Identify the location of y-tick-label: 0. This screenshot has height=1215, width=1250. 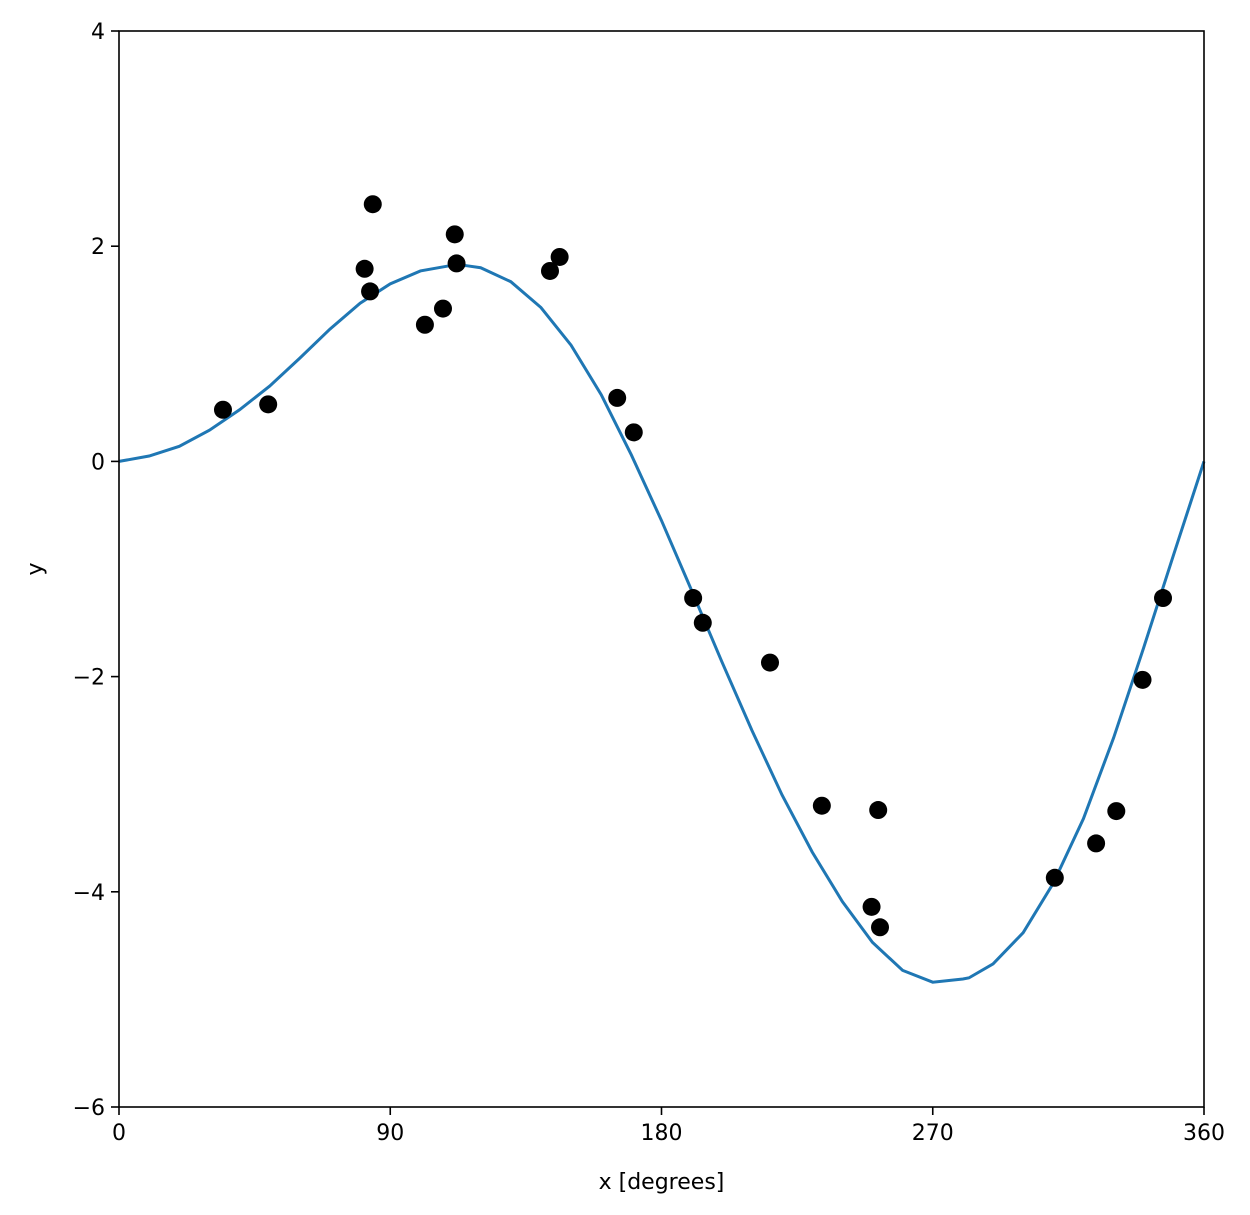
(98, 462).